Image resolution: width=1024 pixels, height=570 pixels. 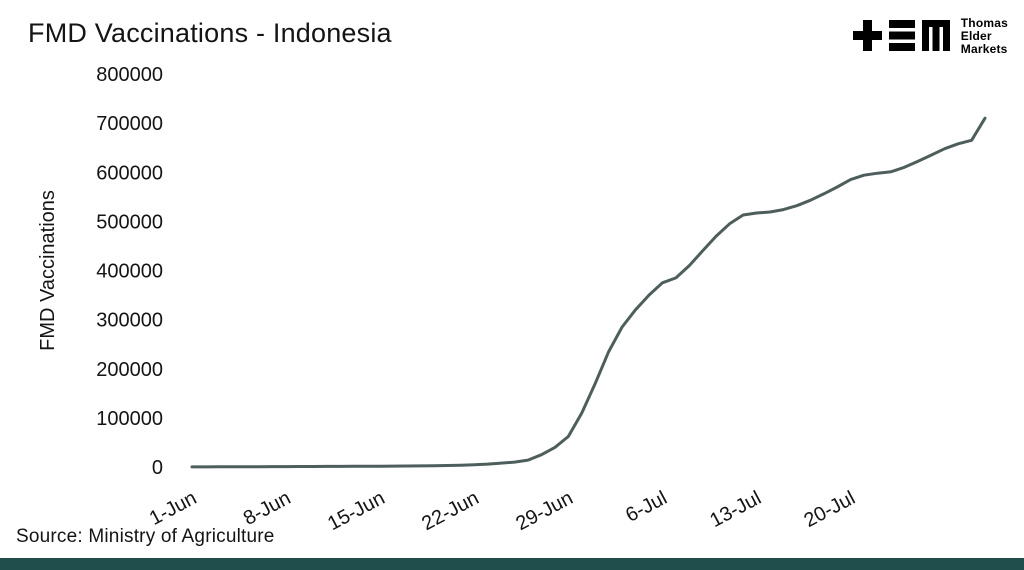 What do you see at coordinates (145, 536) in the screenshot?
I see `source-note: Source: Ministry of Agriculture` at bounding box center [145, 536].